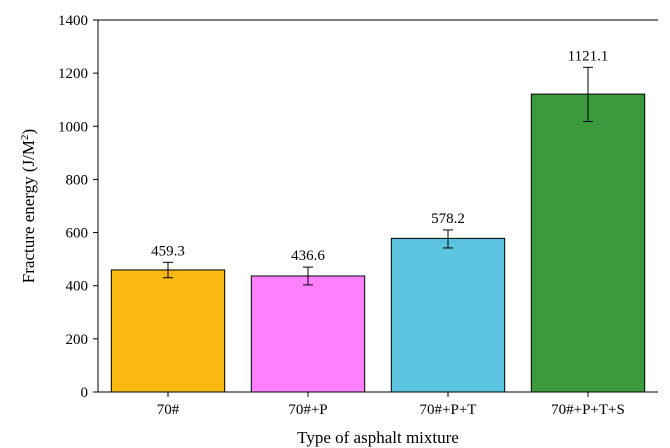 The image size is (670, 448). What do you see at coordinates (378, 437) in the screenshot?
I see `x-axis-title: Type of asphalt mixture` at bounding box center [378, 437].